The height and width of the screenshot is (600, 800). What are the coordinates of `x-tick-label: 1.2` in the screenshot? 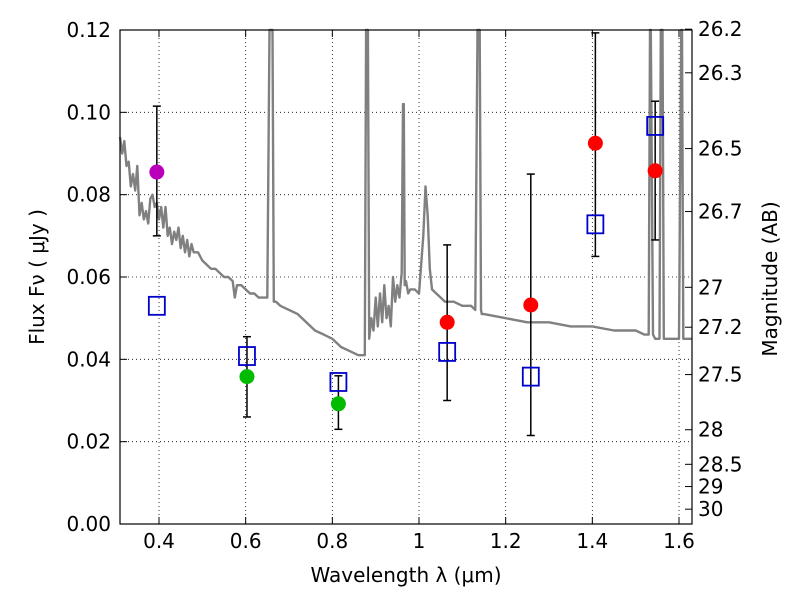 It's located at (506, 541).